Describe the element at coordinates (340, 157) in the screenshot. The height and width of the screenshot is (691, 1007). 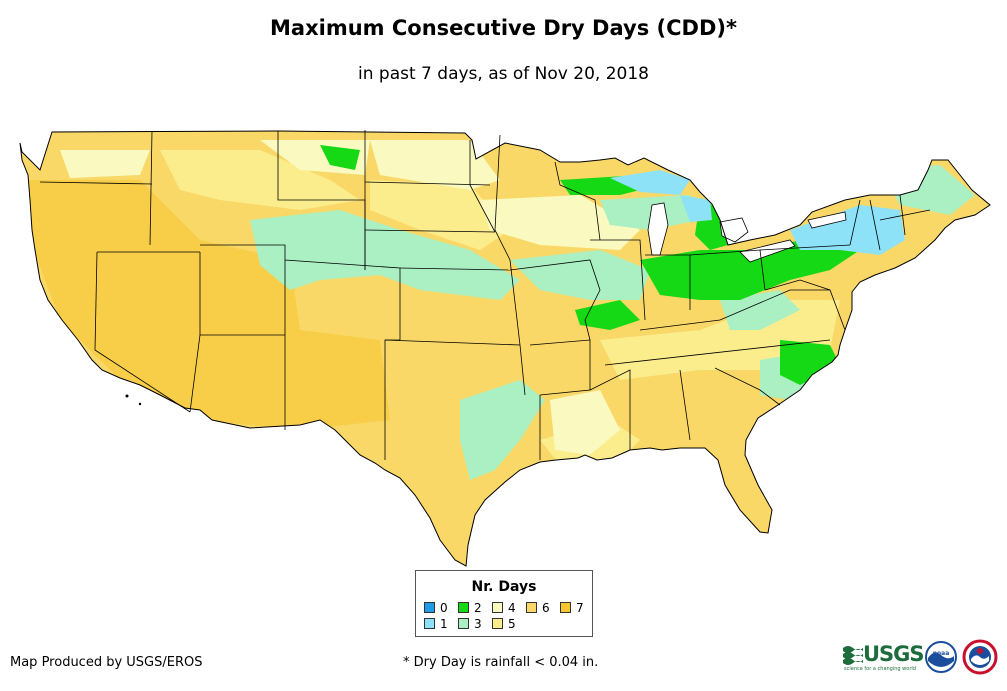
I see `zone-2-days-montana` at that location.